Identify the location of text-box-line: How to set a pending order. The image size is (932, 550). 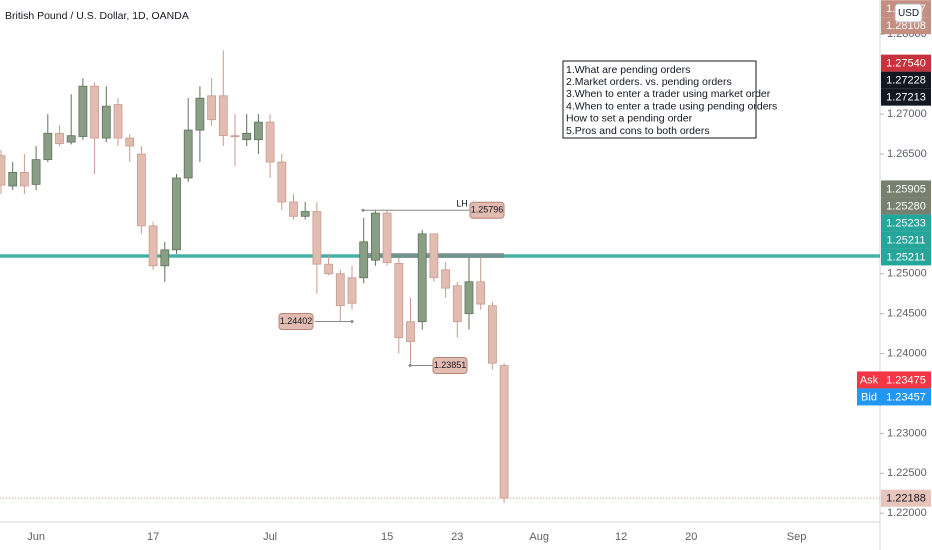
(629, 119).